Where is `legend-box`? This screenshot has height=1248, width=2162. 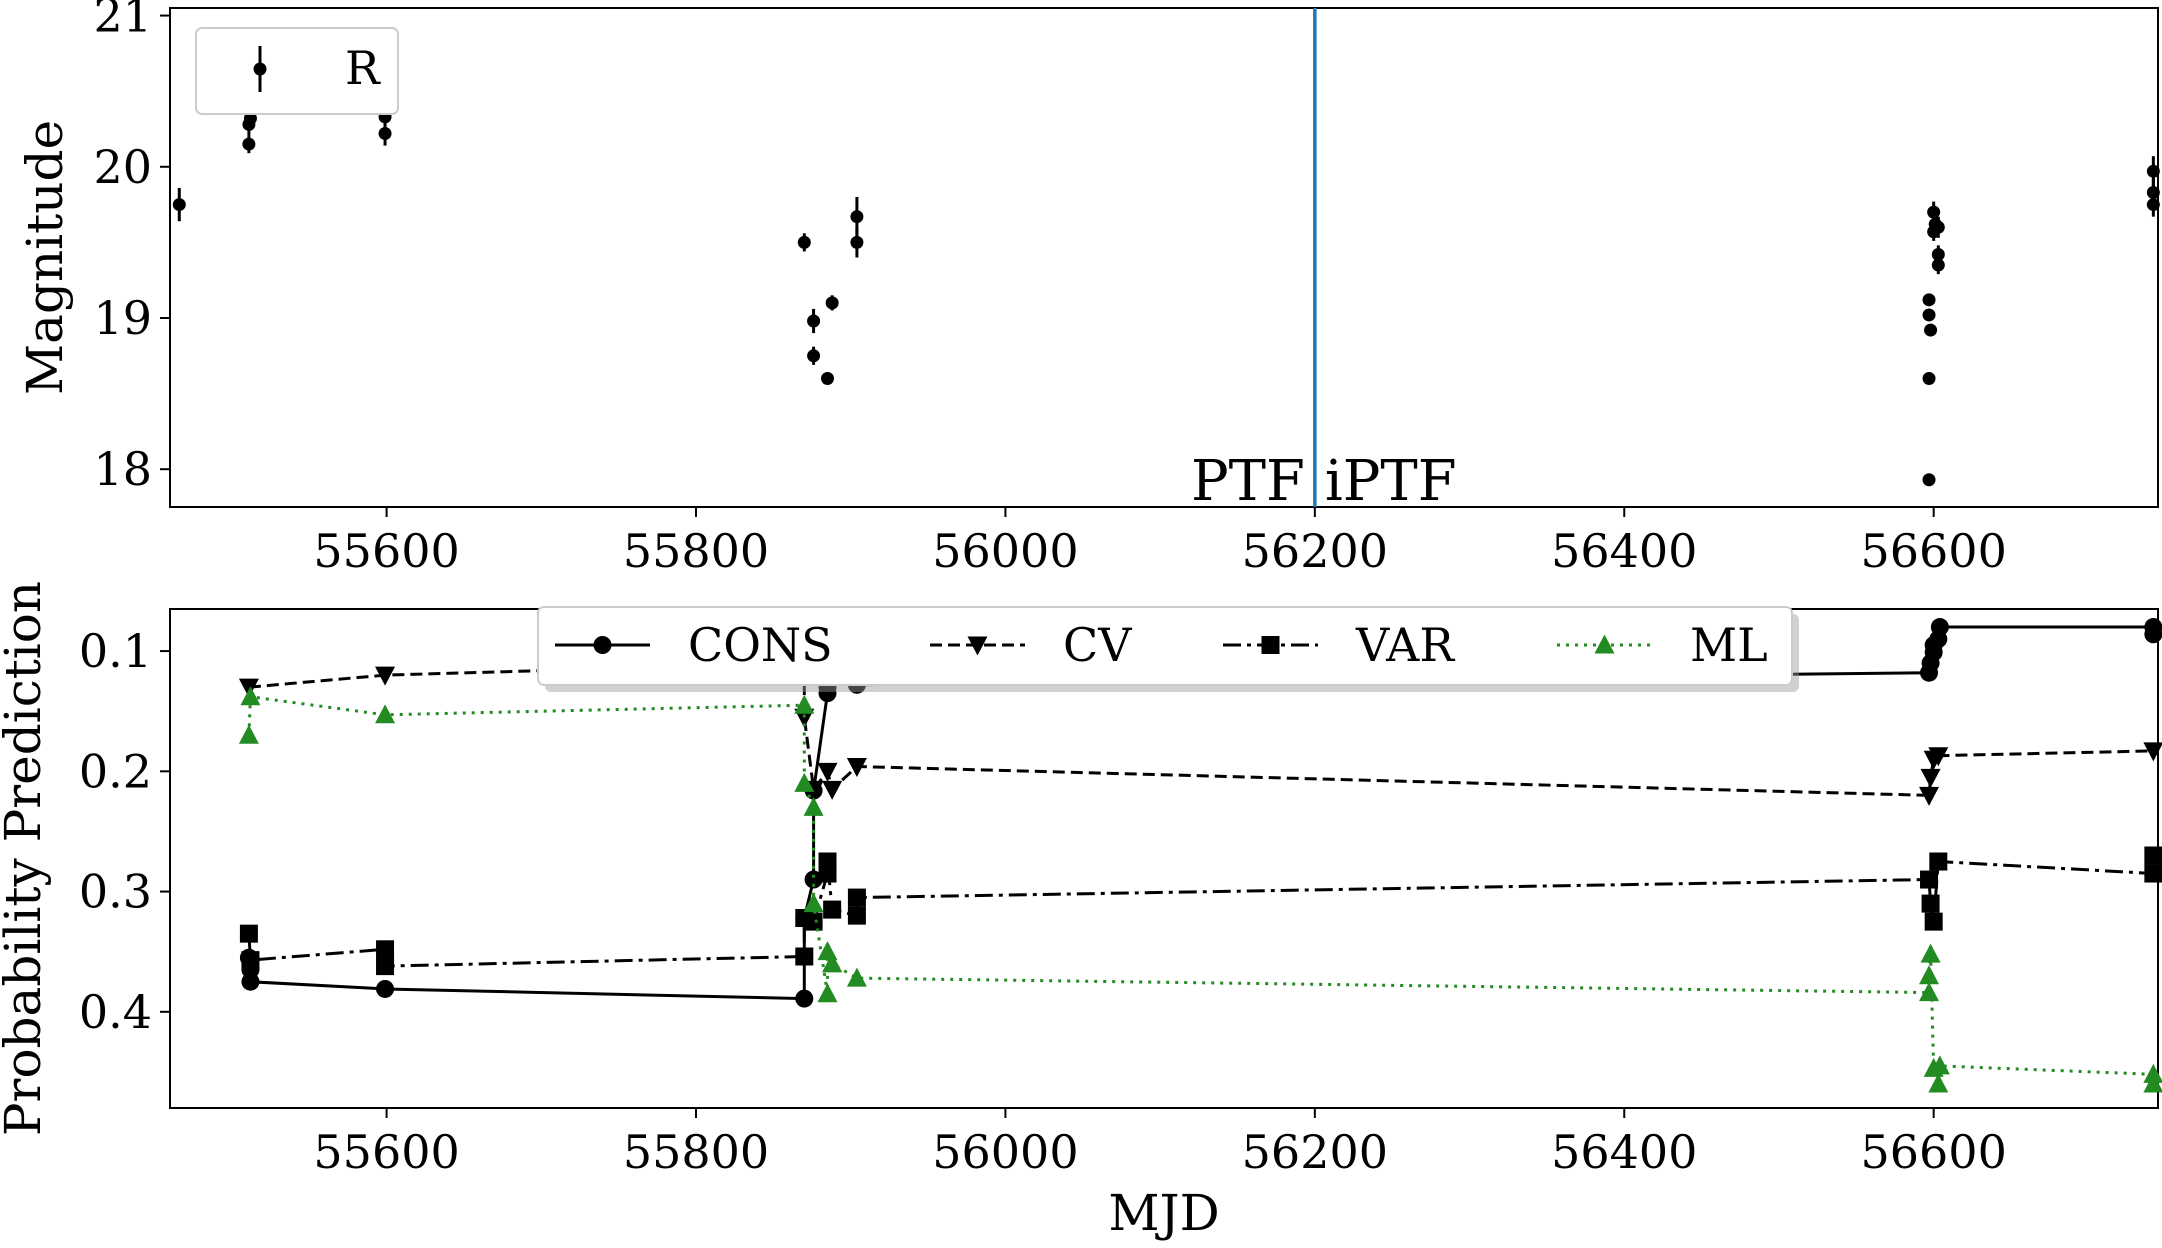 legend-box is located at coordinates (1165, 646).